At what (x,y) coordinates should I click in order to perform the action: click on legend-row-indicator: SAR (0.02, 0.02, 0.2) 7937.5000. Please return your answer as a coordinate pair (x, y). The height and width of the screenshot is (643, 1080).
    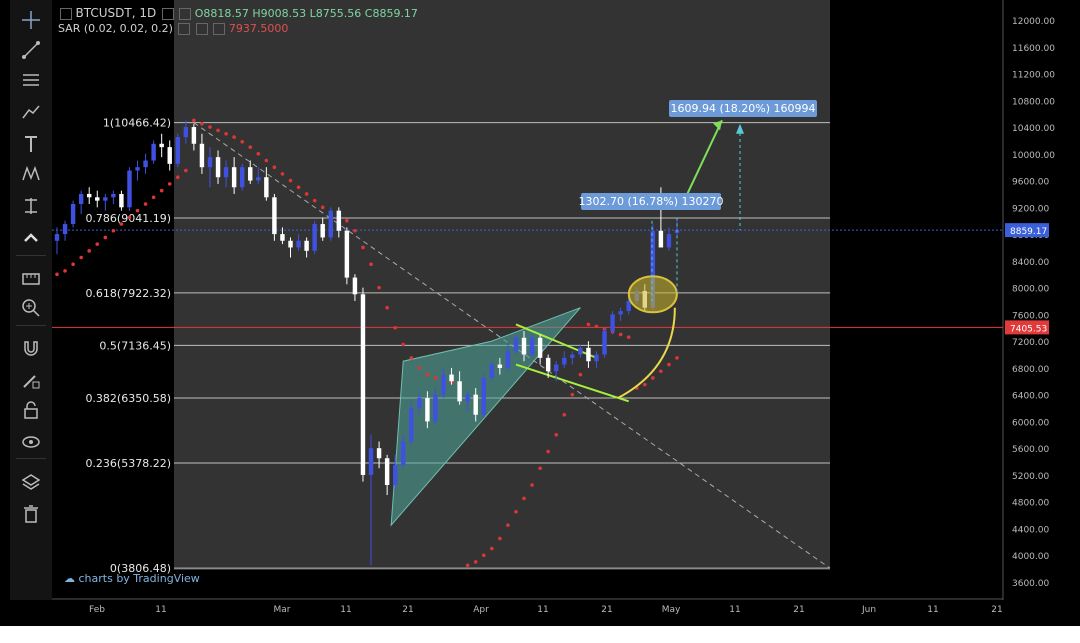
    Looking at the image, I should click on (238, 28).